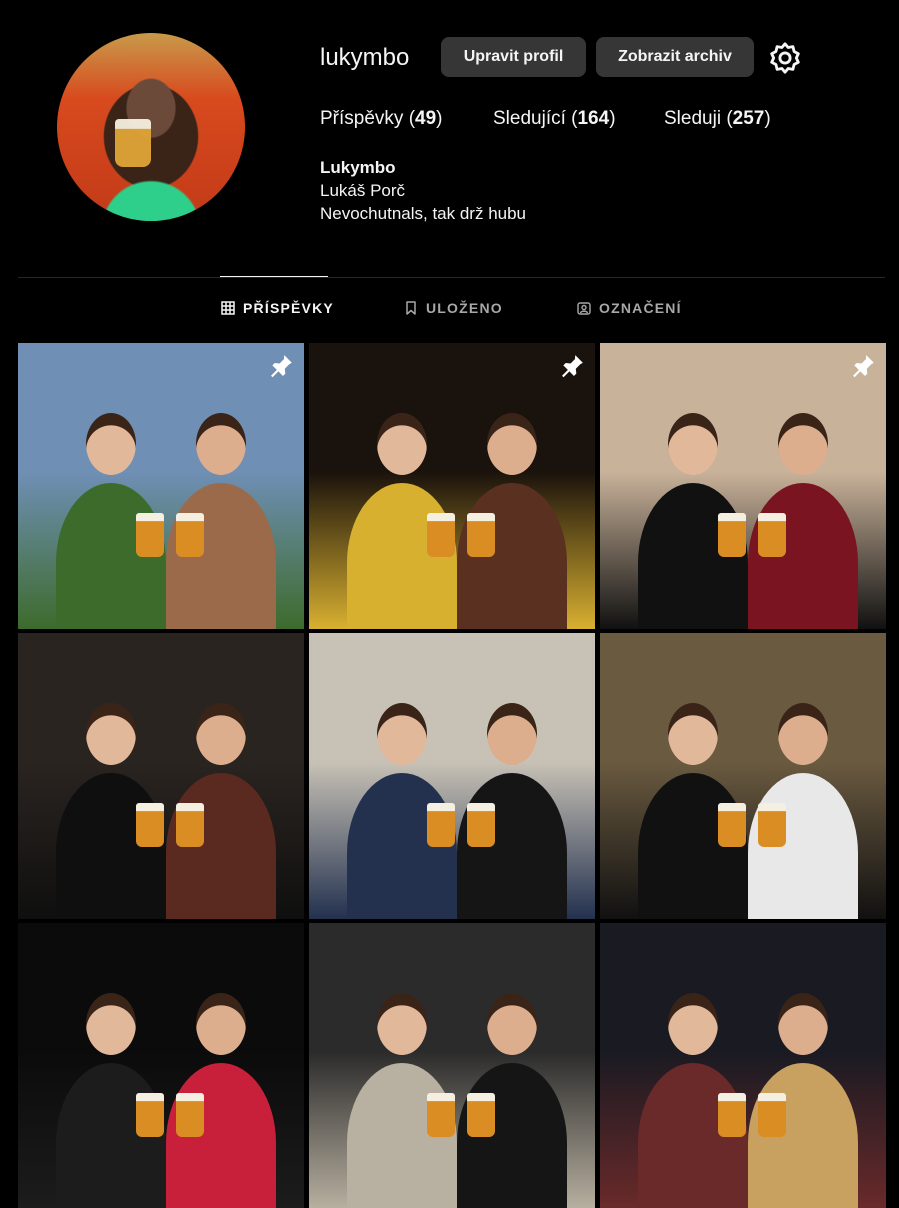 This screenshot has width=899, height=1208. What do you see at coordinates (363, 190) in the screenshot?
I see `full-name: Lukáš Porč` at bounding box center [363, 190].